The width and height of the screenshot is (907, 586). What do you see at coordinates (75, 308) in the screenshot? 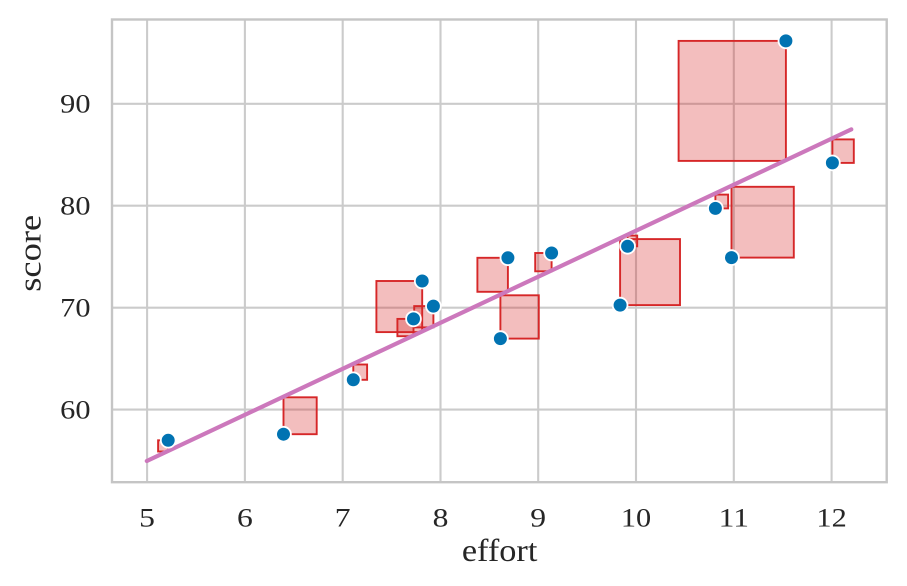
I see `svg-text: 70` at bounding box center [75, 308].